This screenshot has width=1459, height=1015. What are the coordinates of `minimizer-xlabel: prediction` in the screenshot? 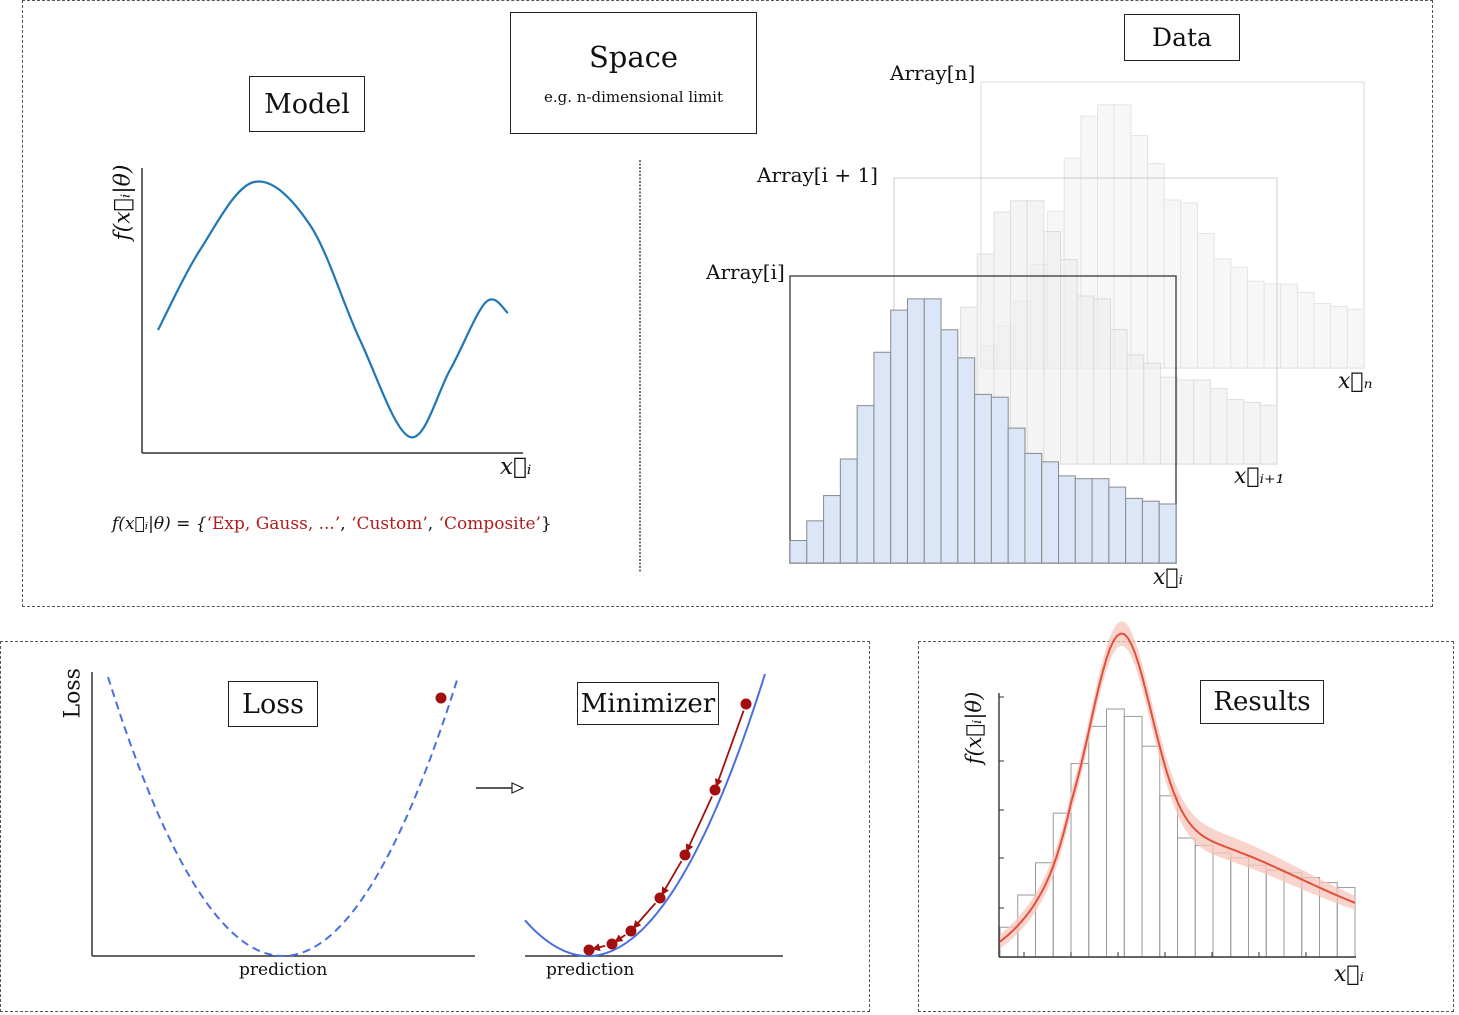 It's located at (590, 970).